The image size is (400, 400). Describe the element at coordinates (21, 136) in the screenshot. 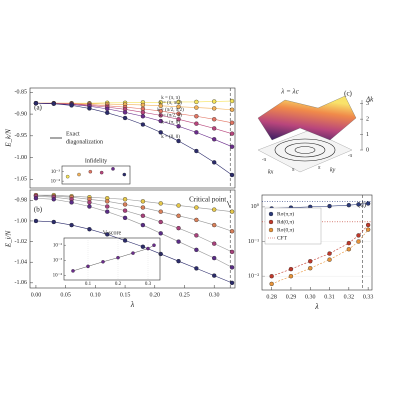

I see `y-tick-label: -0.95` at that location.